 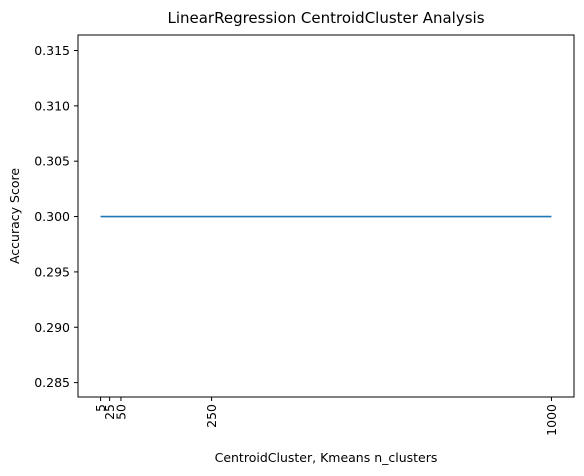 What do you see at coordinates (52, 161) in the screenshot?
I see `y-tick-label: 0.305` at bounding box center [52, 161].